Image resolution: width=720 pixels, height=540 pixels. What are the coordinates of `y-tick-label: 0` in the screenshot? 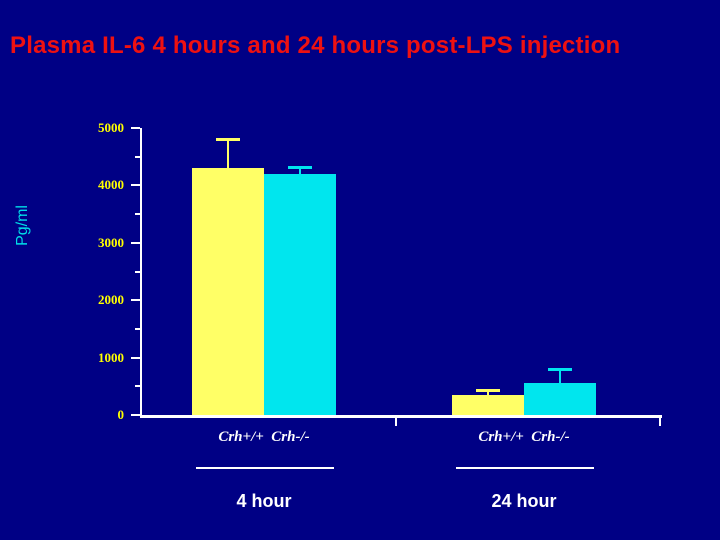 It's located at (121, 414).